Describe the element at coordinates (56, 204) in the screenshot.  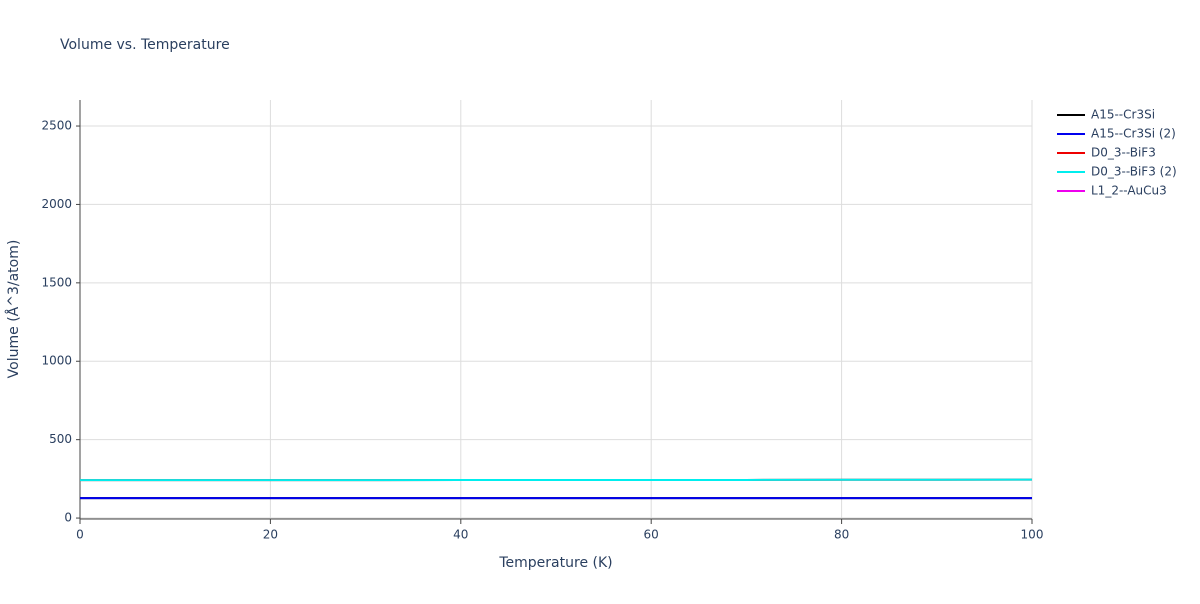
I see `y-tick-label: 2000` at that location.